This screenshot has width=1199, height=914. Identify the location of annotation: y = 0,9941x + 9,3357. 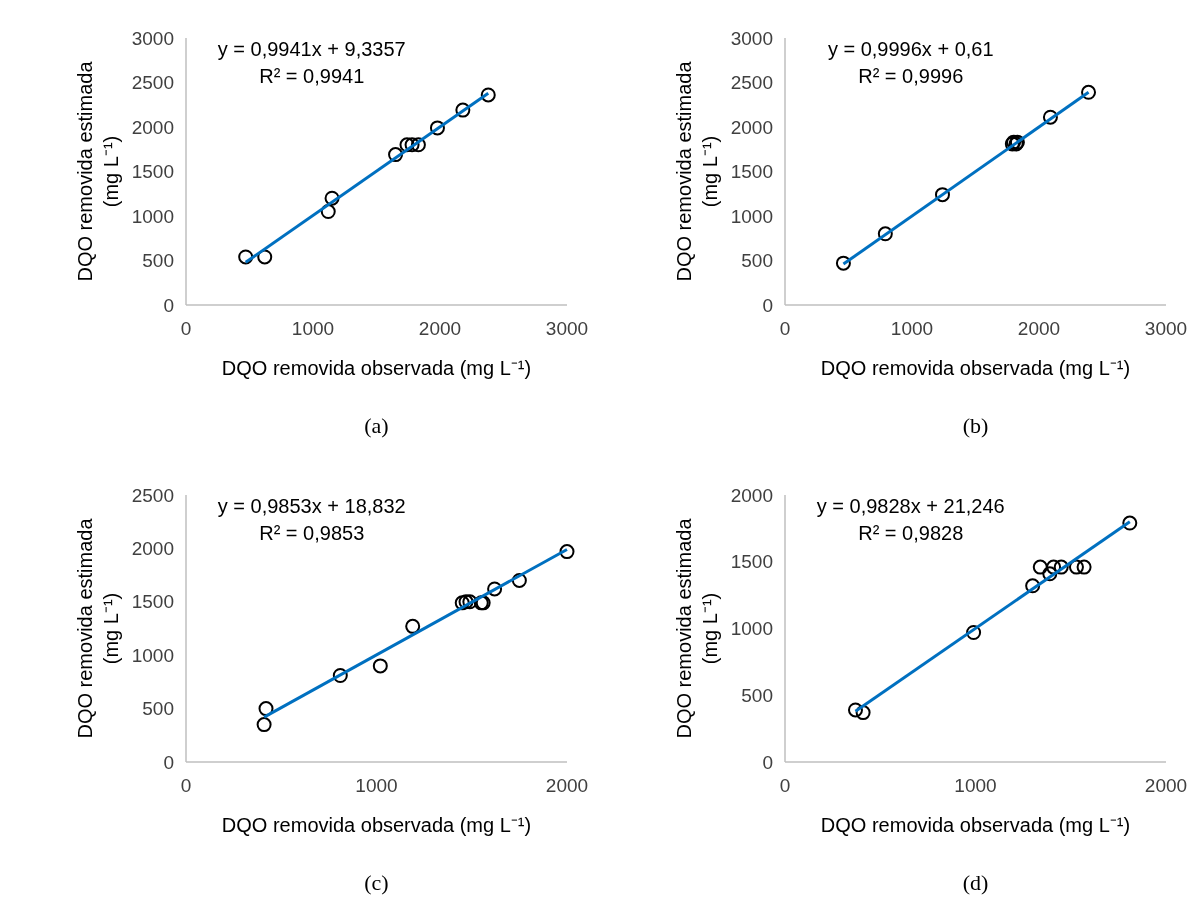
(311, 49).